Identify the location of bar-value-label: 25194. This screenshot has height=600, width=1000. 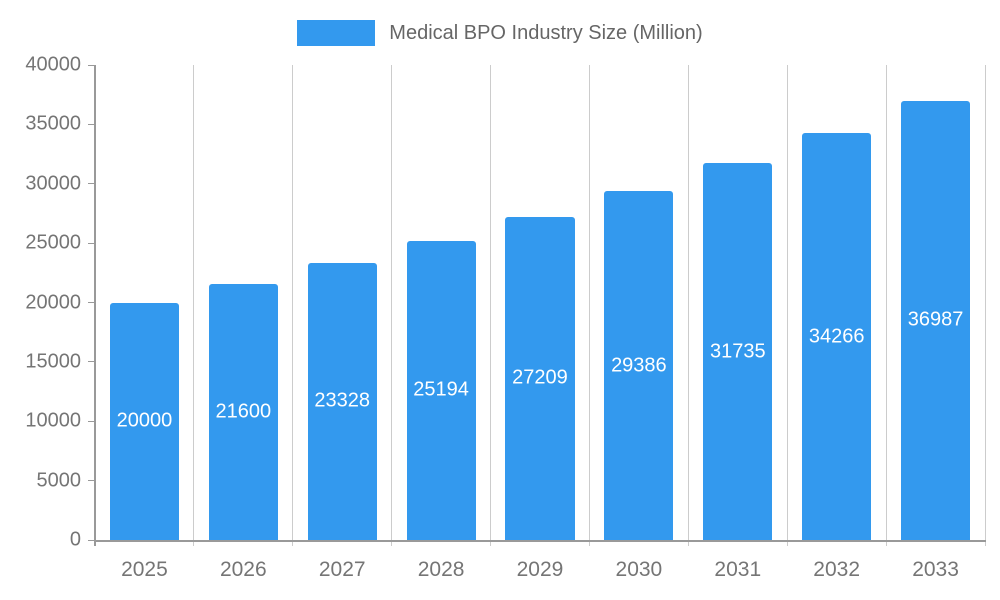
(441, 389).